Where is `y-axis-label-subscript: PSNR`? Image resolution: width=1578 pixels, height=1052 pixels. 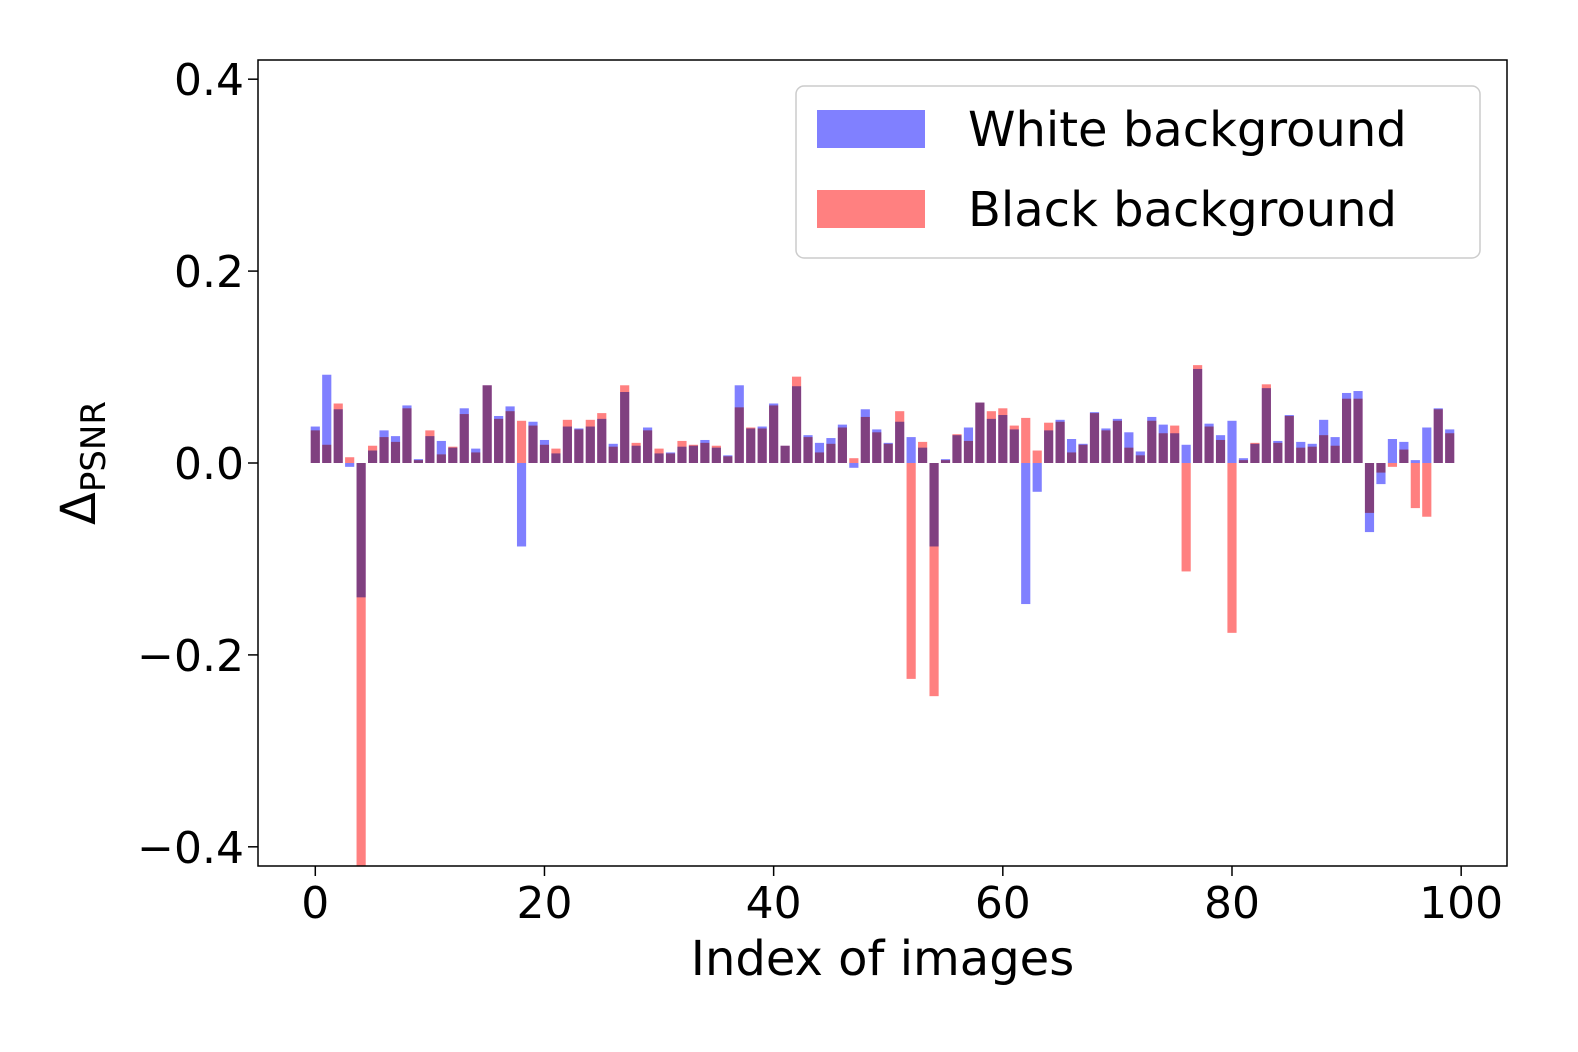
y-axis-label-subscript: PSNR is located at coordinates (94, 446).